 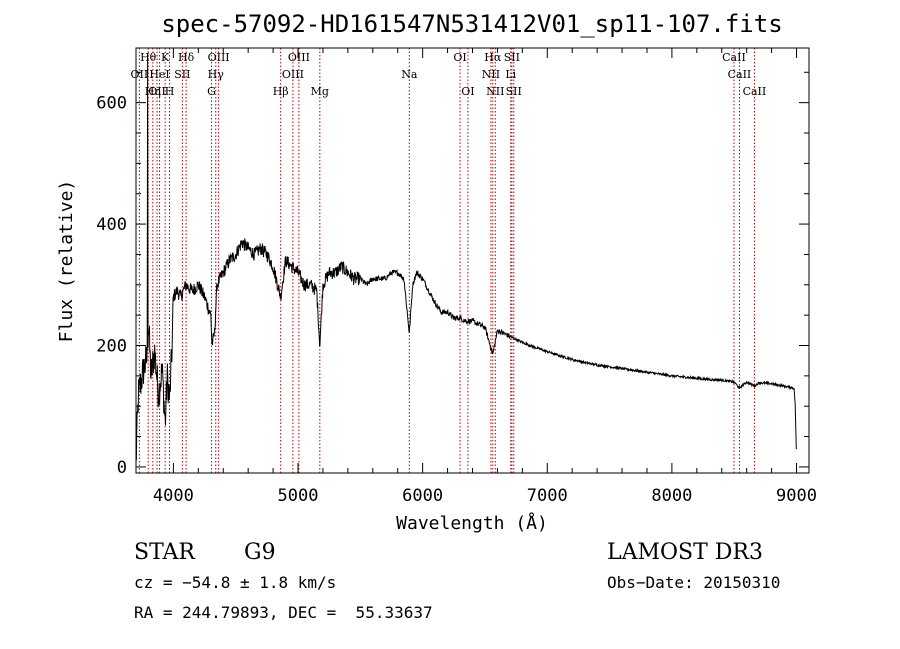 I want to click on survey-name: LAMOST DR3, so click(x=685, y=552).